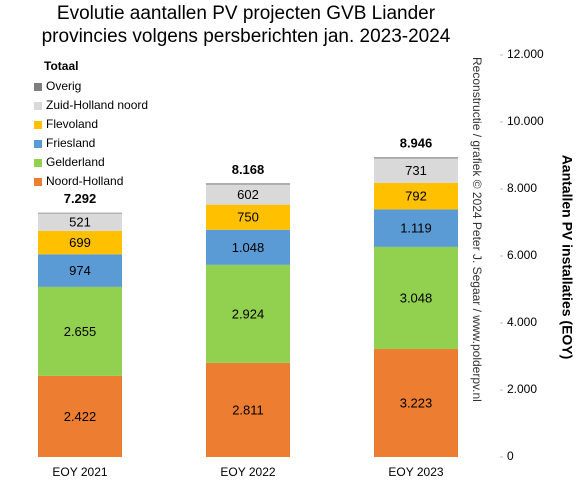 The image size is (581, 491). What do you see at coordinates (415, 472) in the screenshot?
I see `x-tick-label: EOY 2023` at bounding box center [415, 472].